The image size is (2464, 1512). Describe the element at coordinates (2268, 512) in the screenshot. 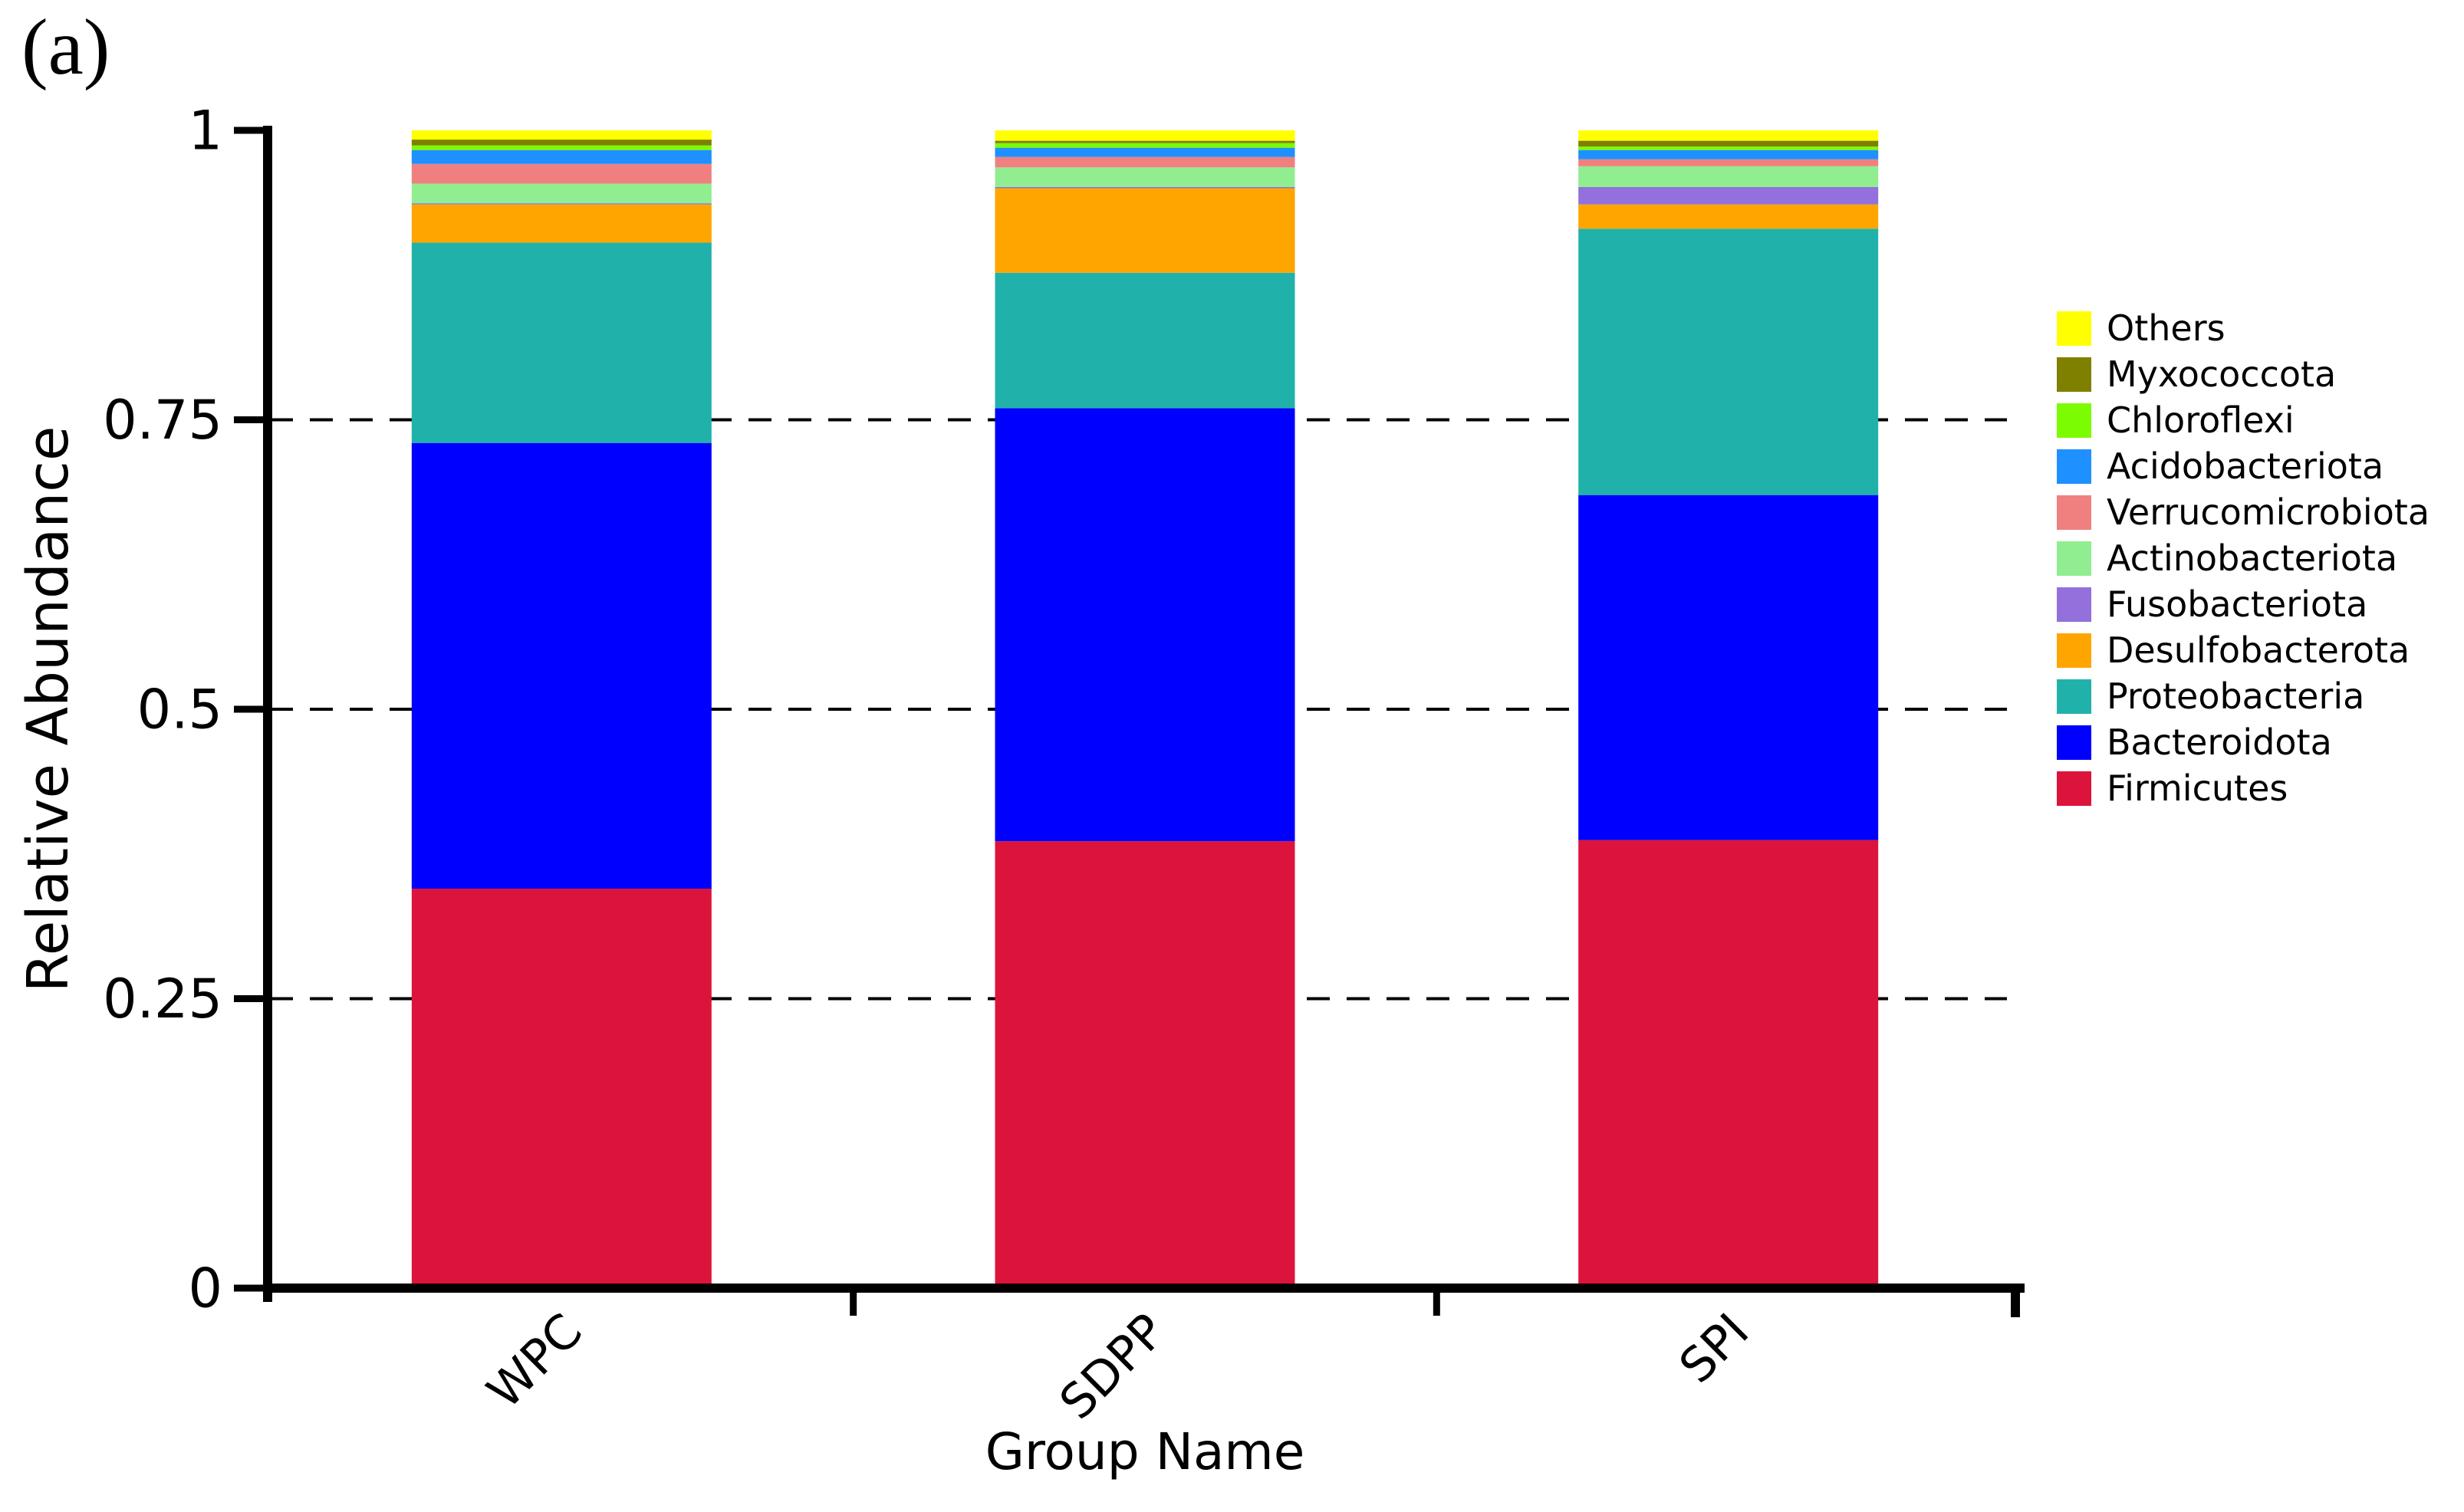

I see `legend-label-Verrucomicrobiota: Verrucomicrobiota` at that location.